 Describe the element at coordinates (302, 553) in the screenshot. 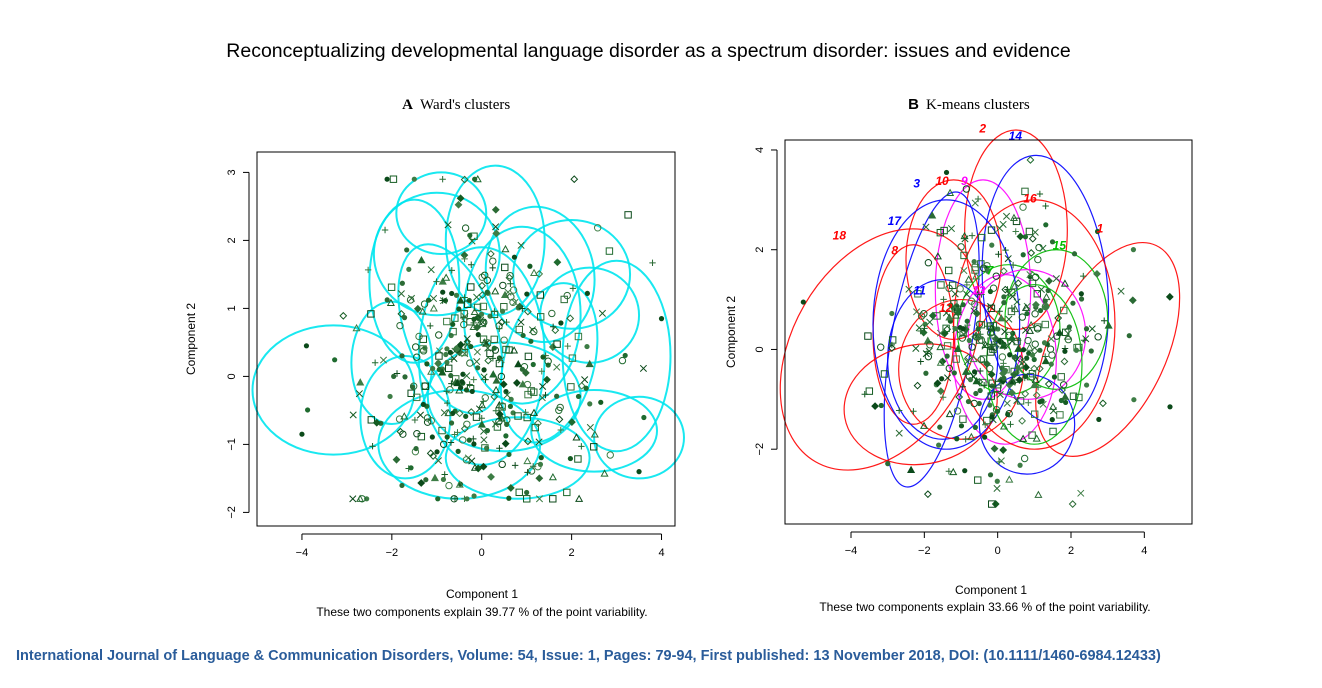

I see `x-tick-label: −4` at that location.